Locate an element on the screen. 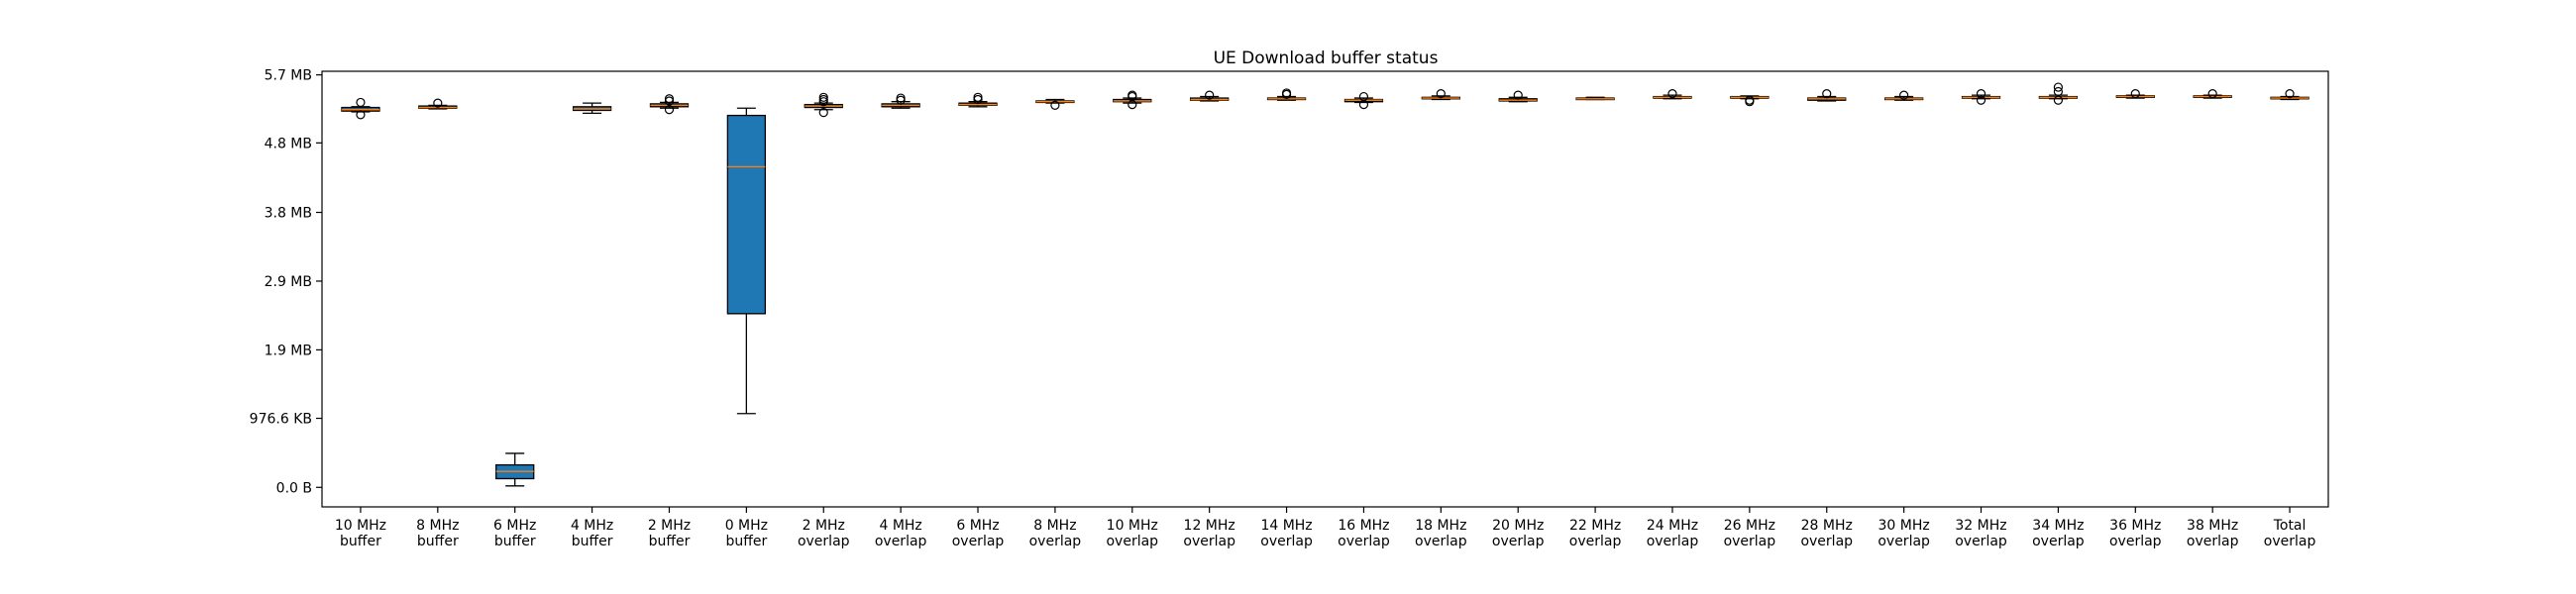  y-tick-label: 1.9 MB is located at coordinates (288, 350).